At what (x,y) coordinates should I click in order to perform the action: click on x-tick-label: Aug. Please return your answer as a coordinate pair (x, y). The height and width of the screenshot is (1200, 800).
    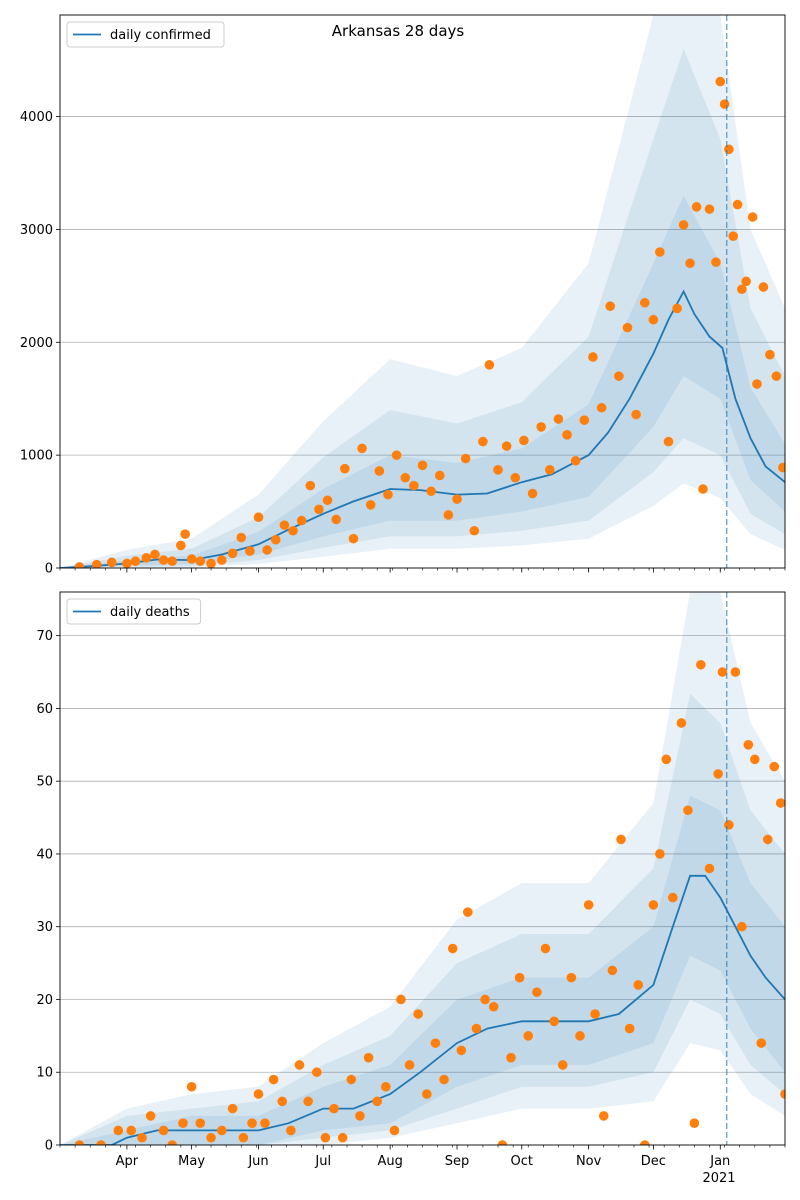
    Looking at the image, I should click on (389, 1161).